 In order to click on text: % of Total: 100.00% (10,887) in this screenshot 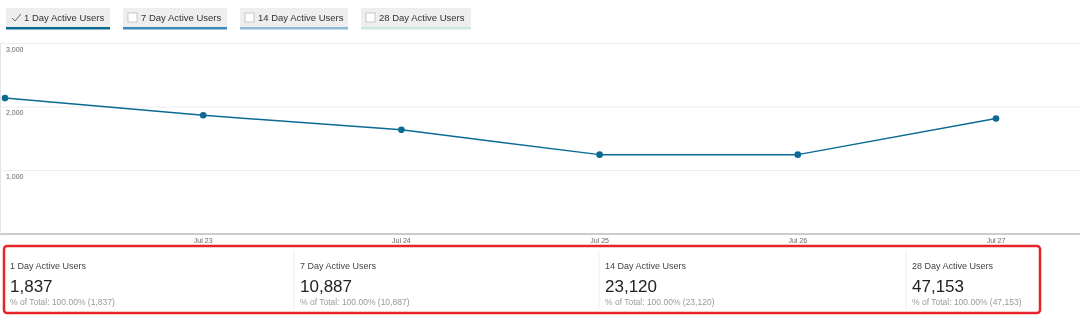, I will do `click(355, 302)`.